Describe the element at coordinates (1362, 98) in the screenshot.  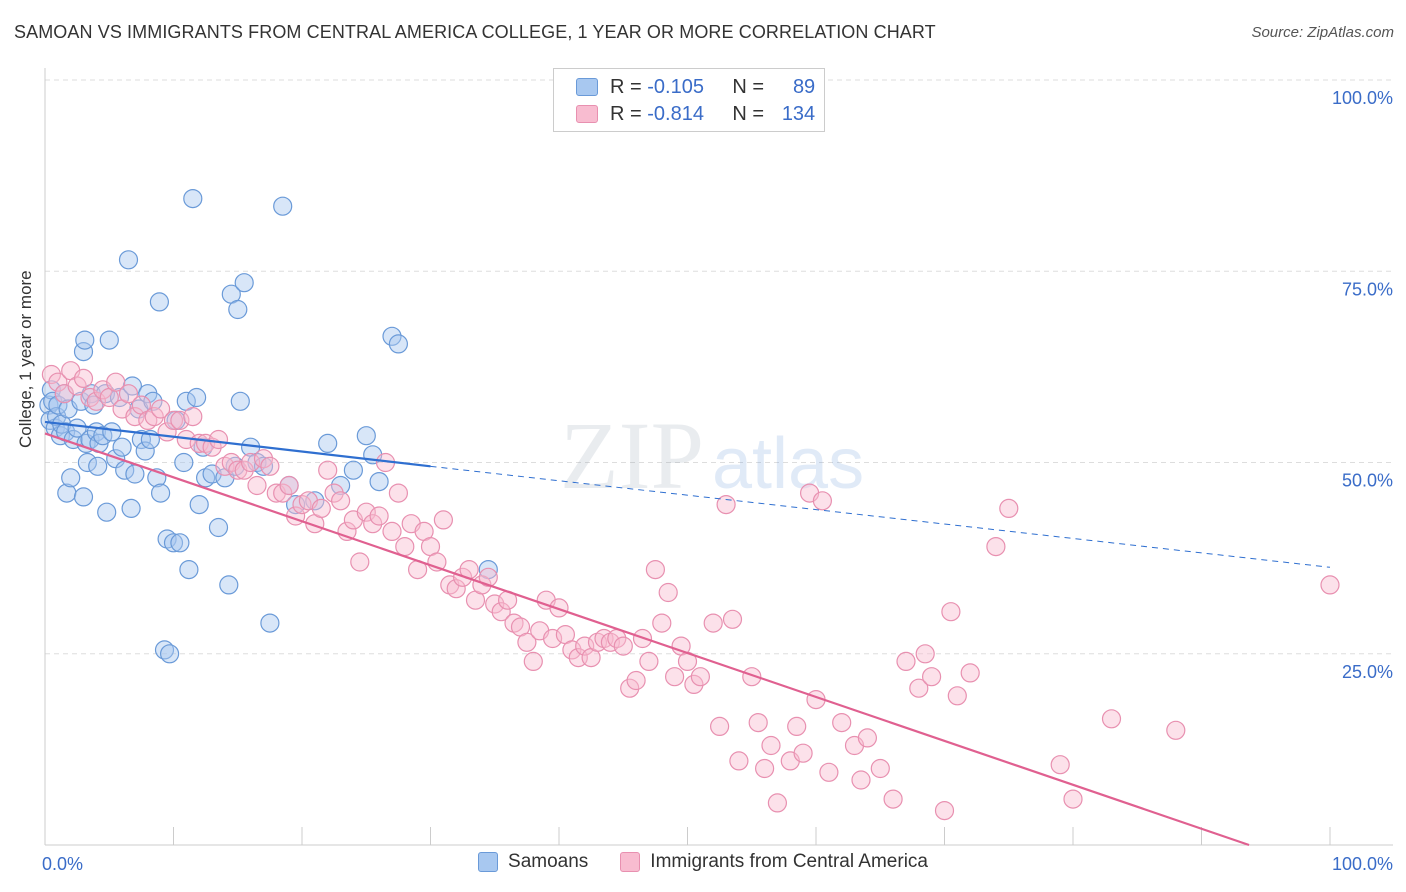
I see `y-tick-label-100: 100.0%` at that location.